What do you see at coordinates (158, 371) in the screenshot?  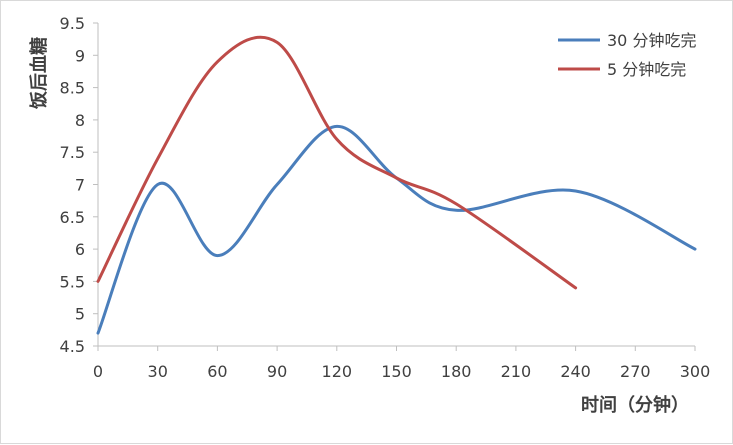 I see `x-tick-label: 30` at bounding box center [158, 371].